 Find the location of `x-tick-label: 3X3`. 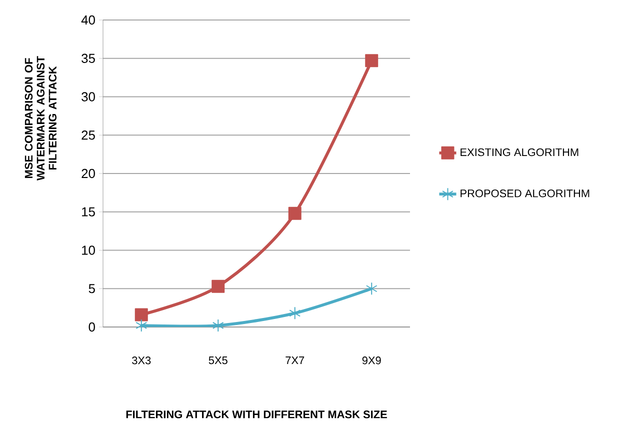

x-tick-label: 3X3 is located at coordinates (141, 360).